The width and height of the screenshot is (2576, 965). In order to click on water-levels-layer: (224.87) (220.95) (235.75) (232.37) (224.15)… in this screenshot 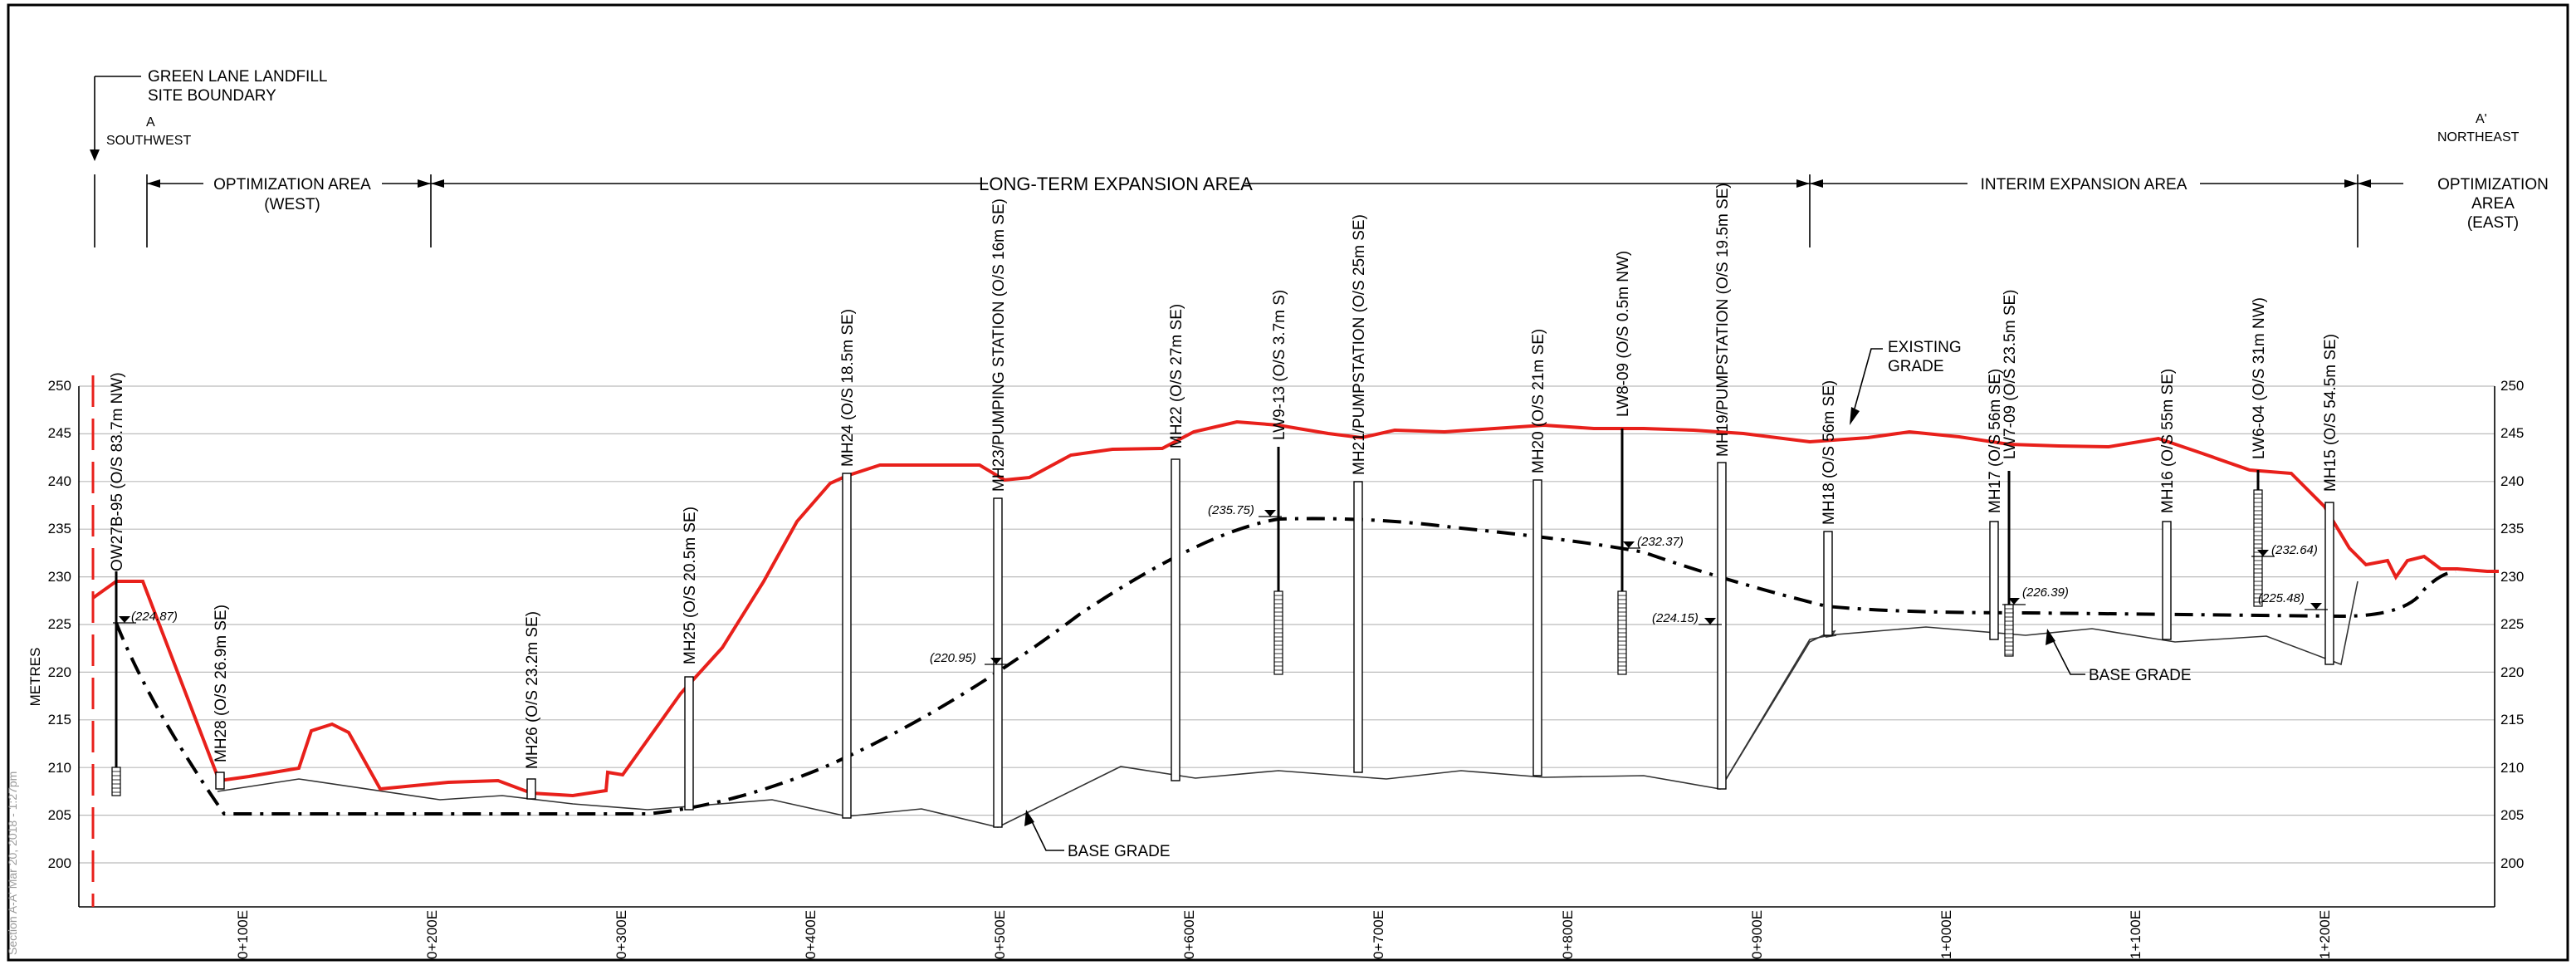, I will do `click(1220, 584)`.